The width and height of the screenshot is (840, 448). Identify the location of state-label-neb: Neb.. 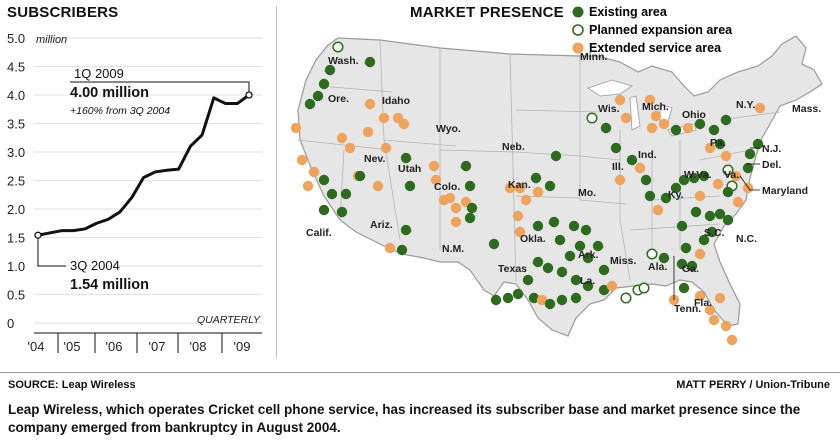
(513, 147).